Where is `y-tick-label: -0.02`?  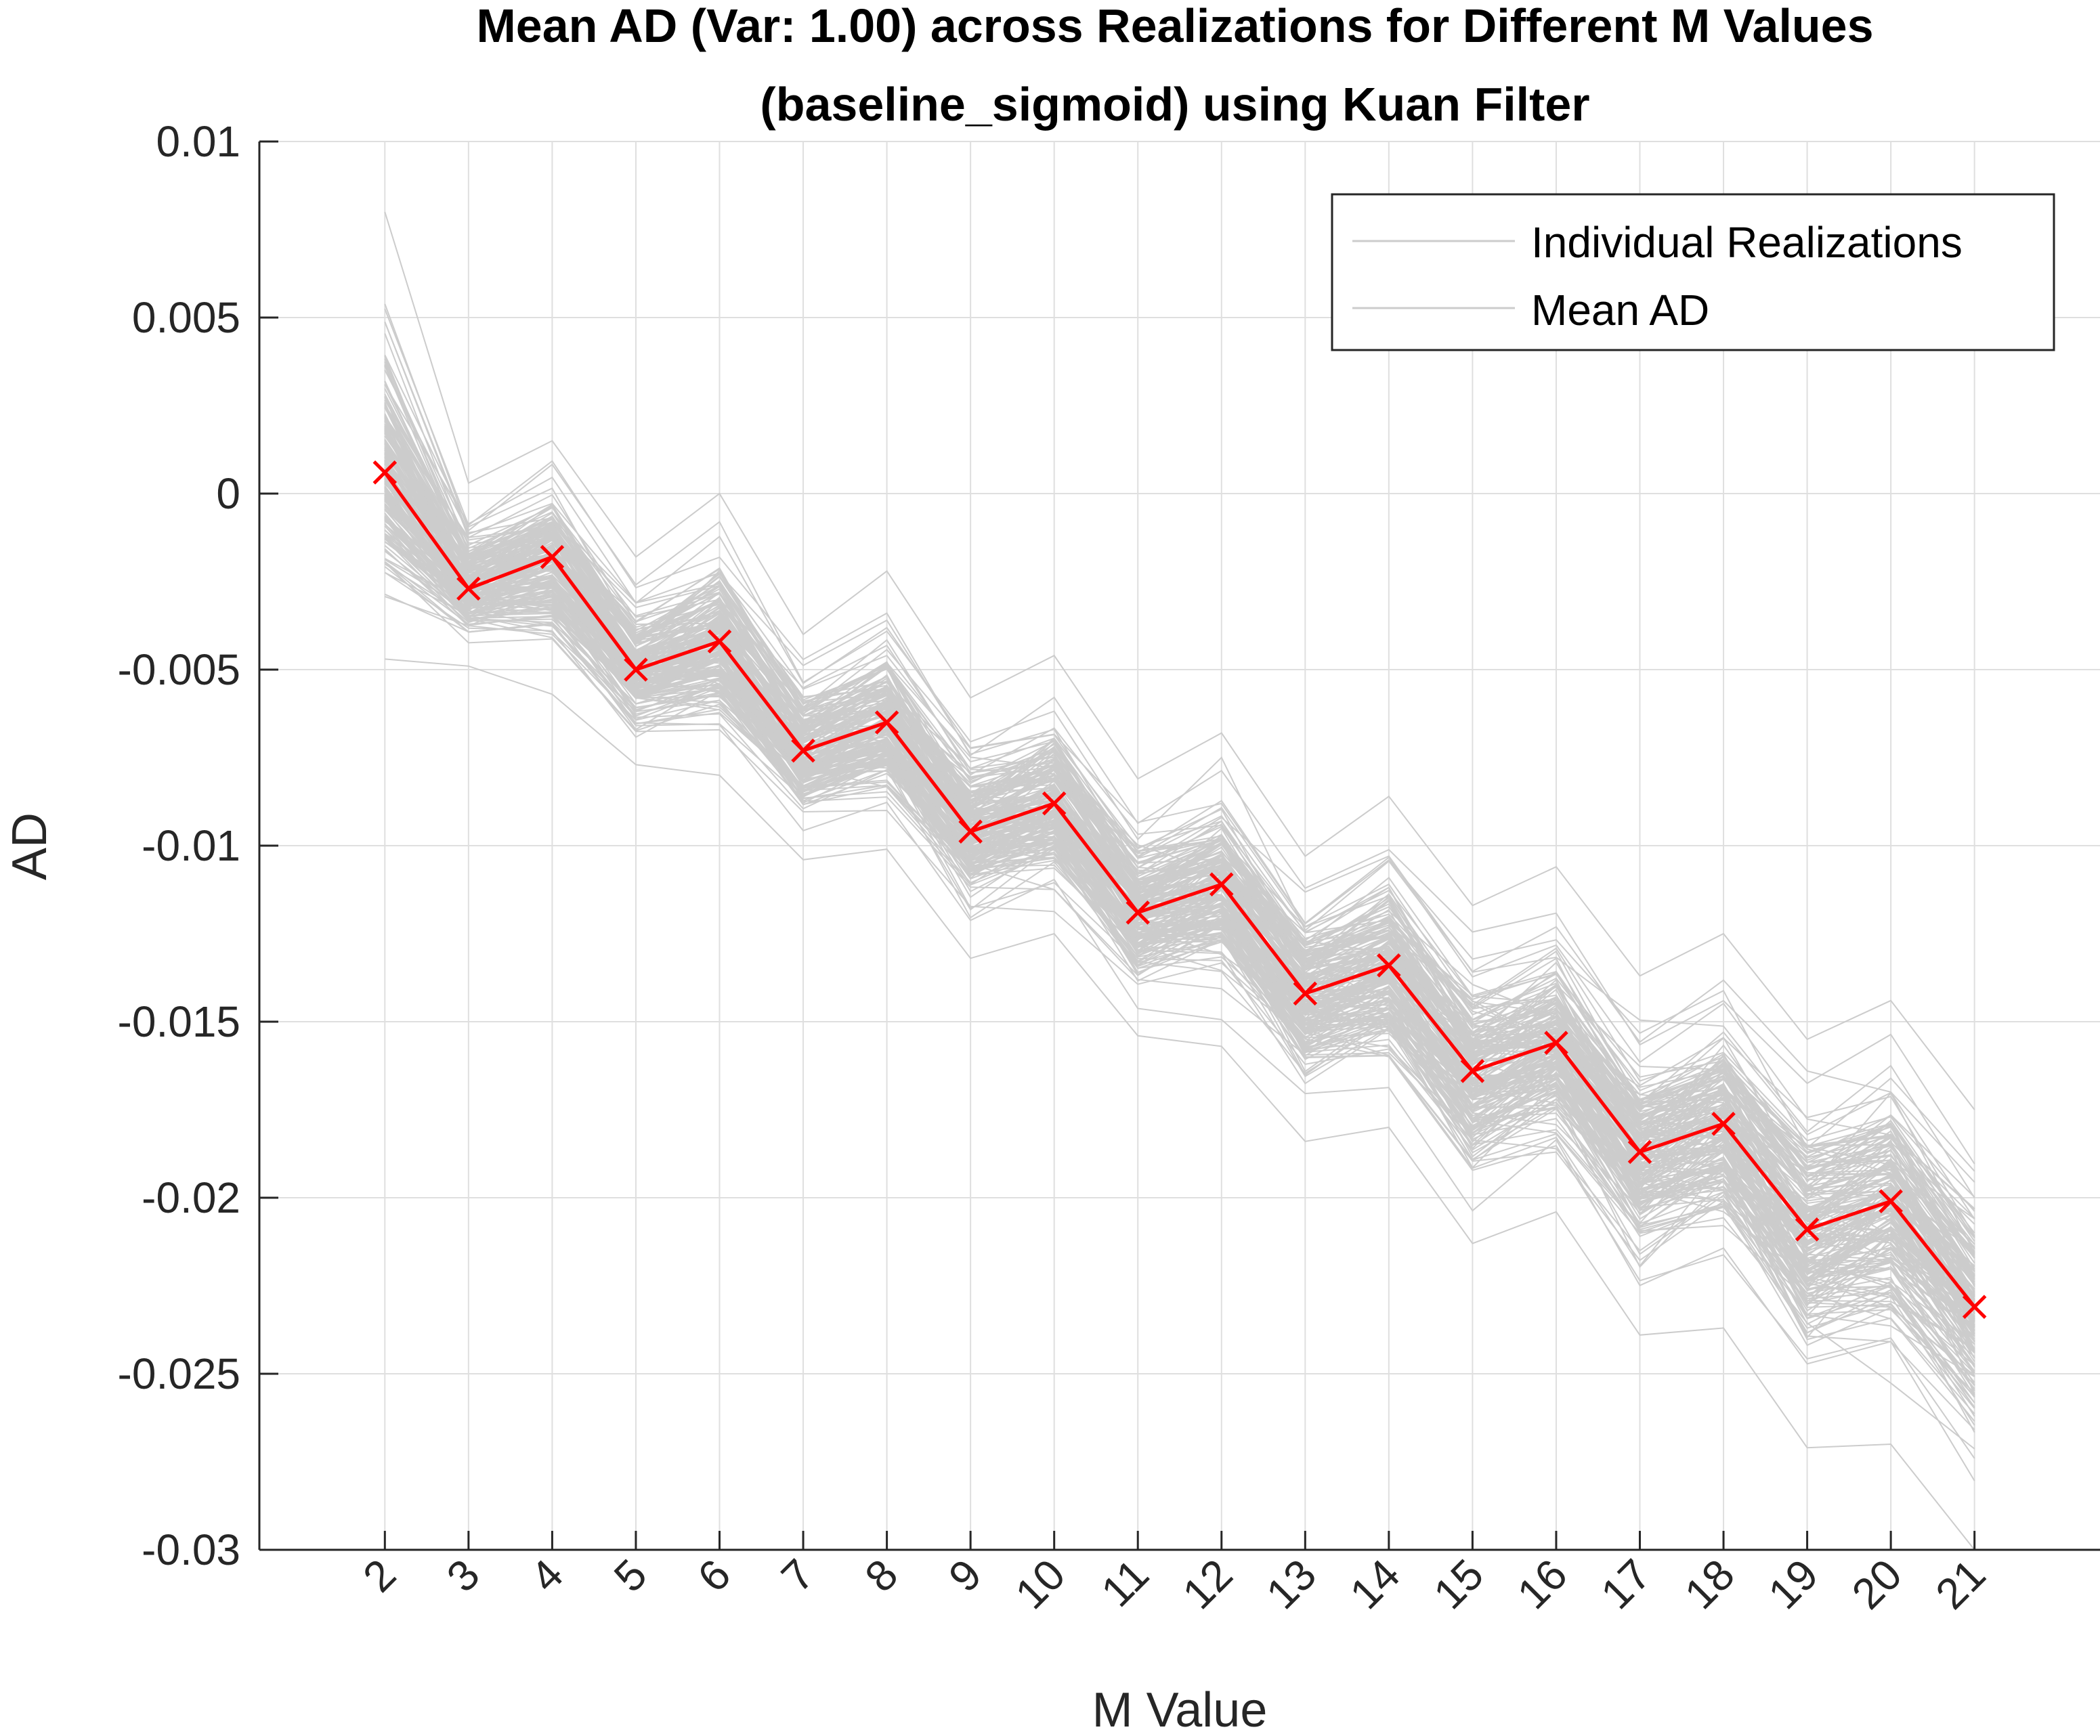 y-tick-label: -0.02 is located at coordinates (191, 1197).